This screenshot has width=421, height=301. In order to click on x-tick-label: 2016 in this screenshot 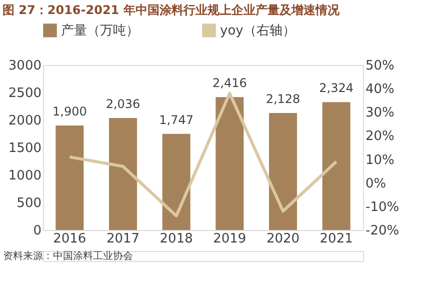, I will do `click(69, 239)`.